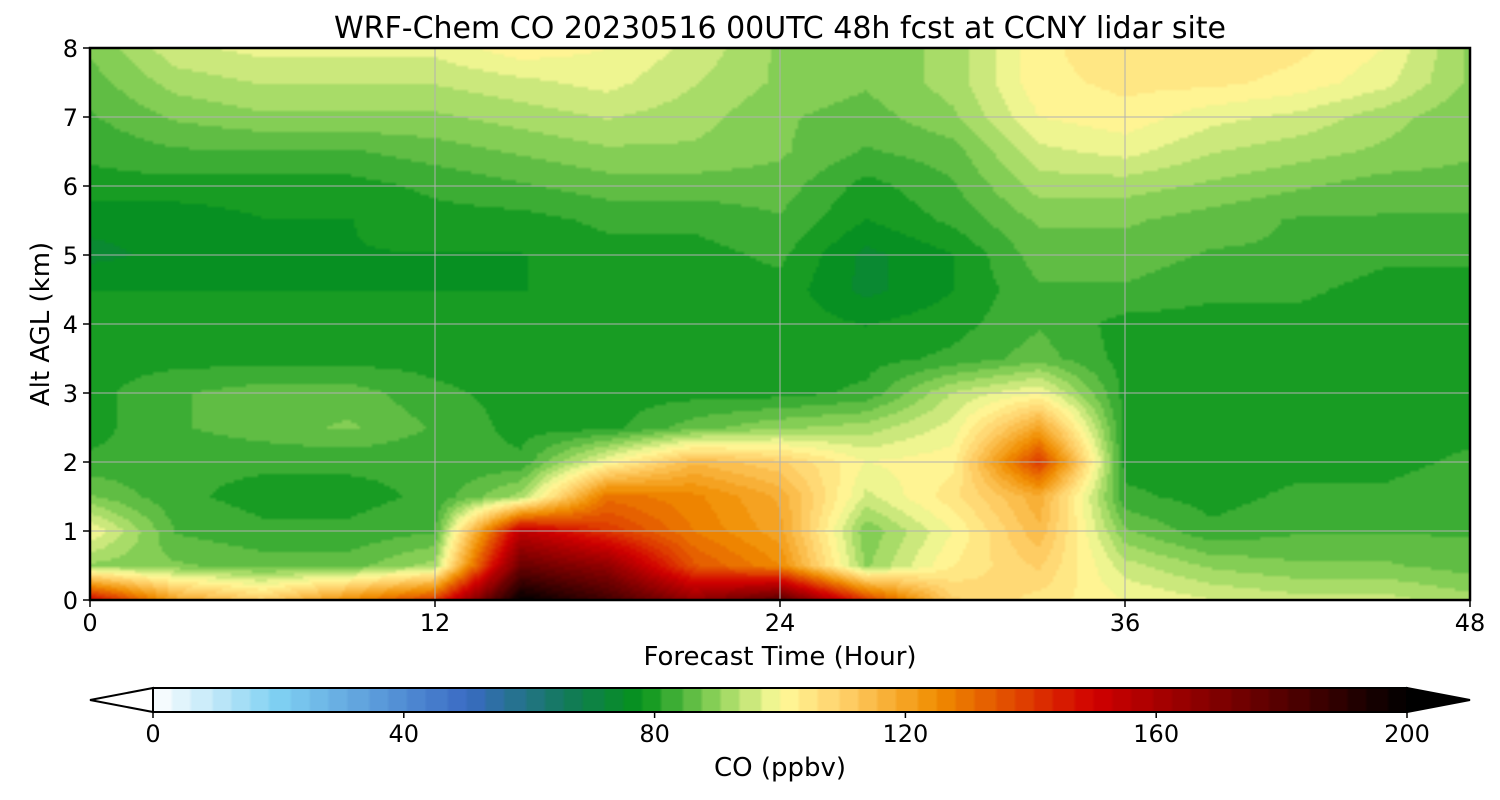 The image size is (1500, 800). What do you see at coordinates (780, 700) in the screenshot?
I see `colorbar-gradient` at bounding box center [780, 700].